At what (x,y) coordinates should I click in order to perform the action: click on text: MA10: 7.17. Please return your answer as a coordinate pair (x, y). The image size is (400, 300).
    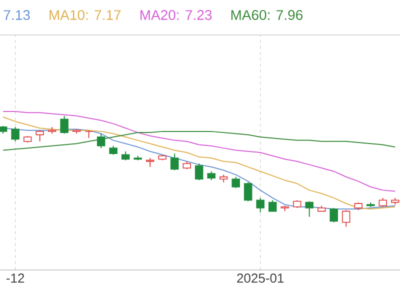
    Looking at the image, I should click on (85, 15).